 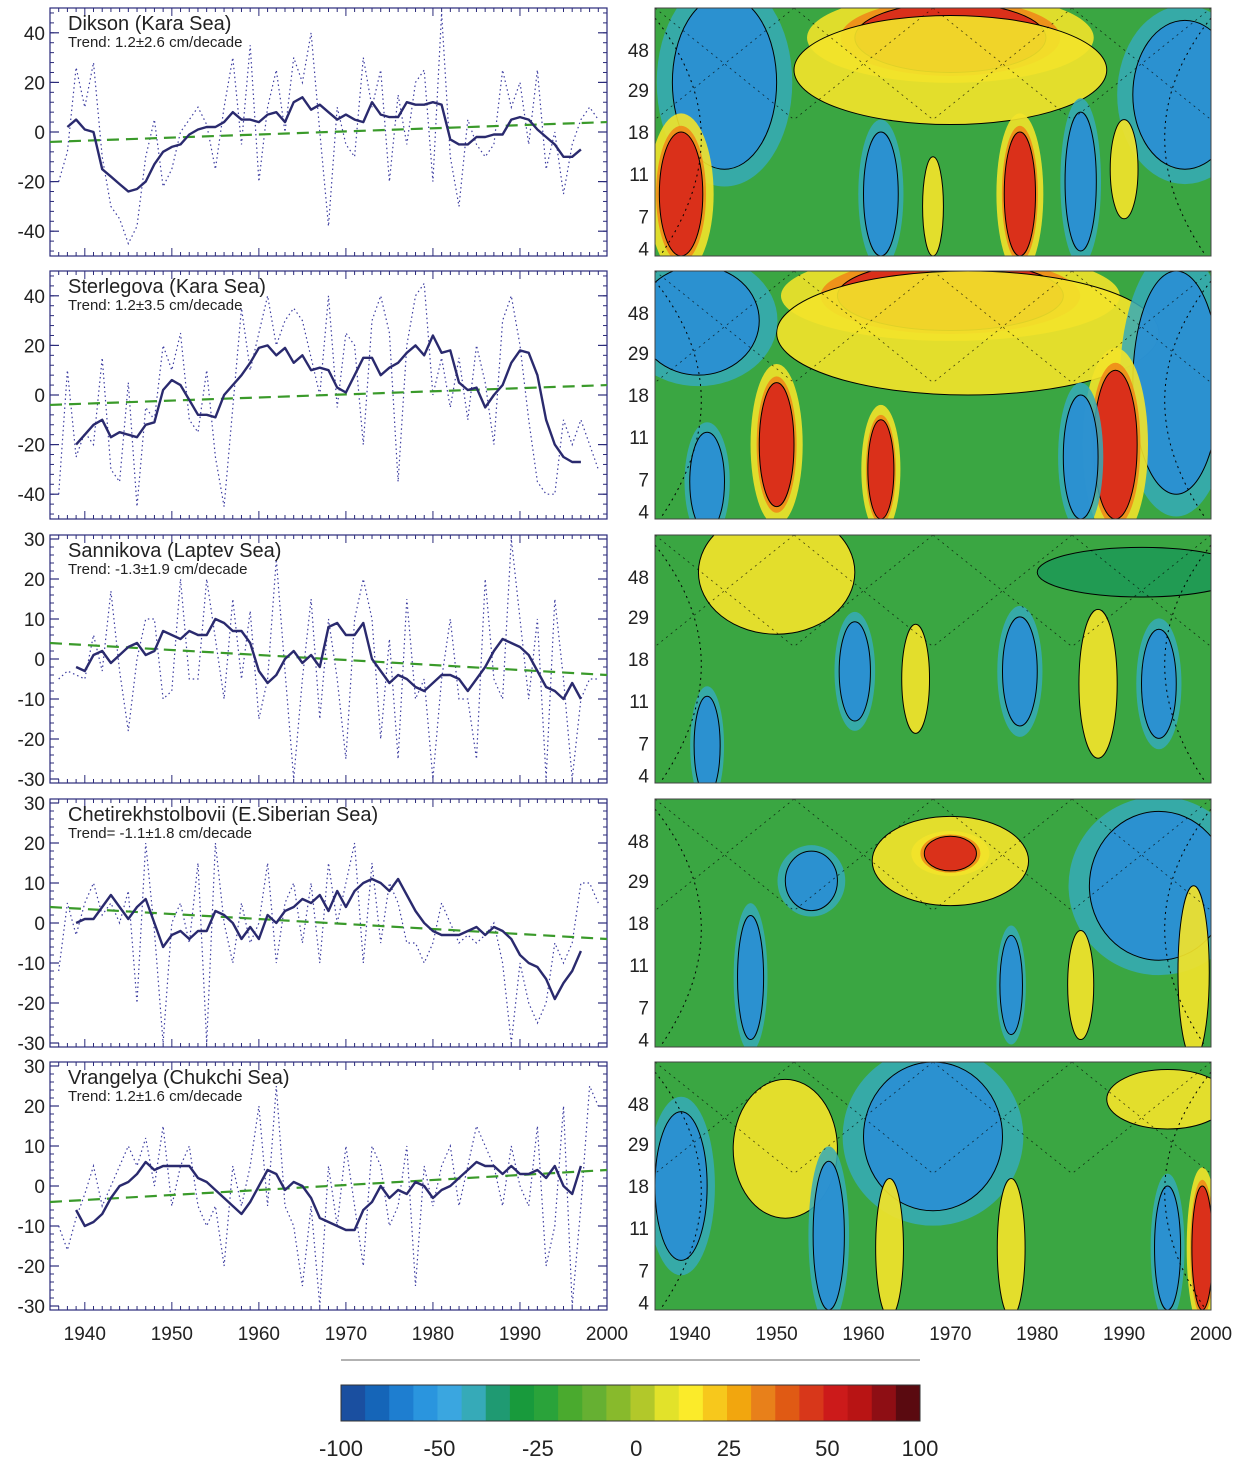 I want to click on wavelet-green-blob, so click(x=1124, y=572).